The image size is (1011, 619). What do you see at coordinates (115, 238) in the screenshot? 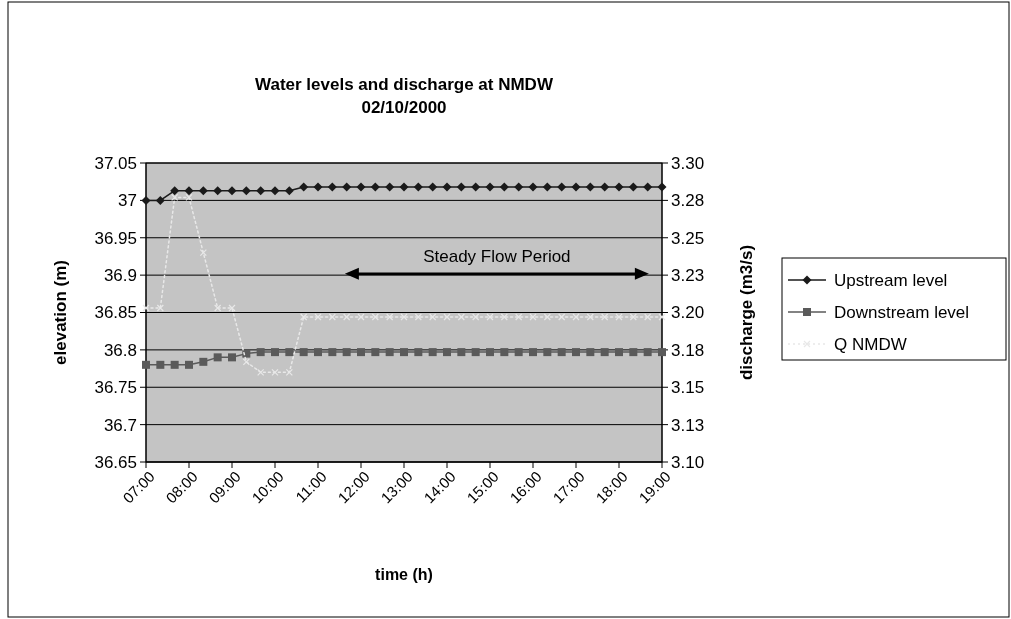
I see `y-tick-label: 36.95` at bounding box center [115, 238].